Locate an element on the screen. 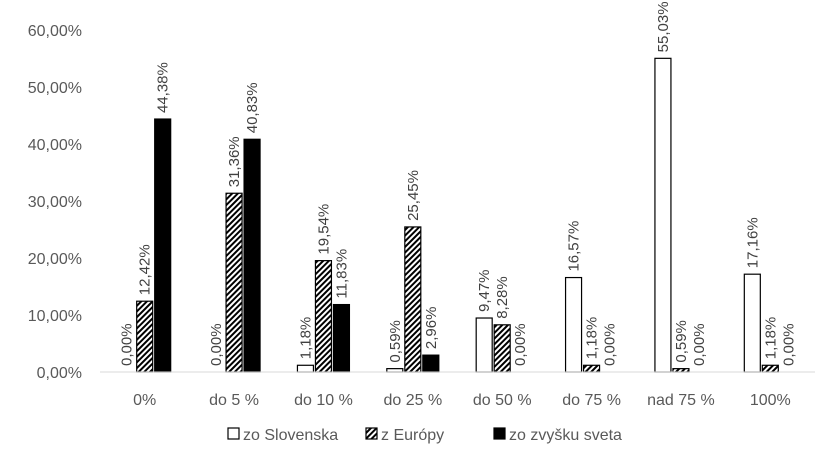 Image resolution: width=817 pixels, height=457 pixels. y-tick-label: 10,00% is located at coordinates (55, 316).